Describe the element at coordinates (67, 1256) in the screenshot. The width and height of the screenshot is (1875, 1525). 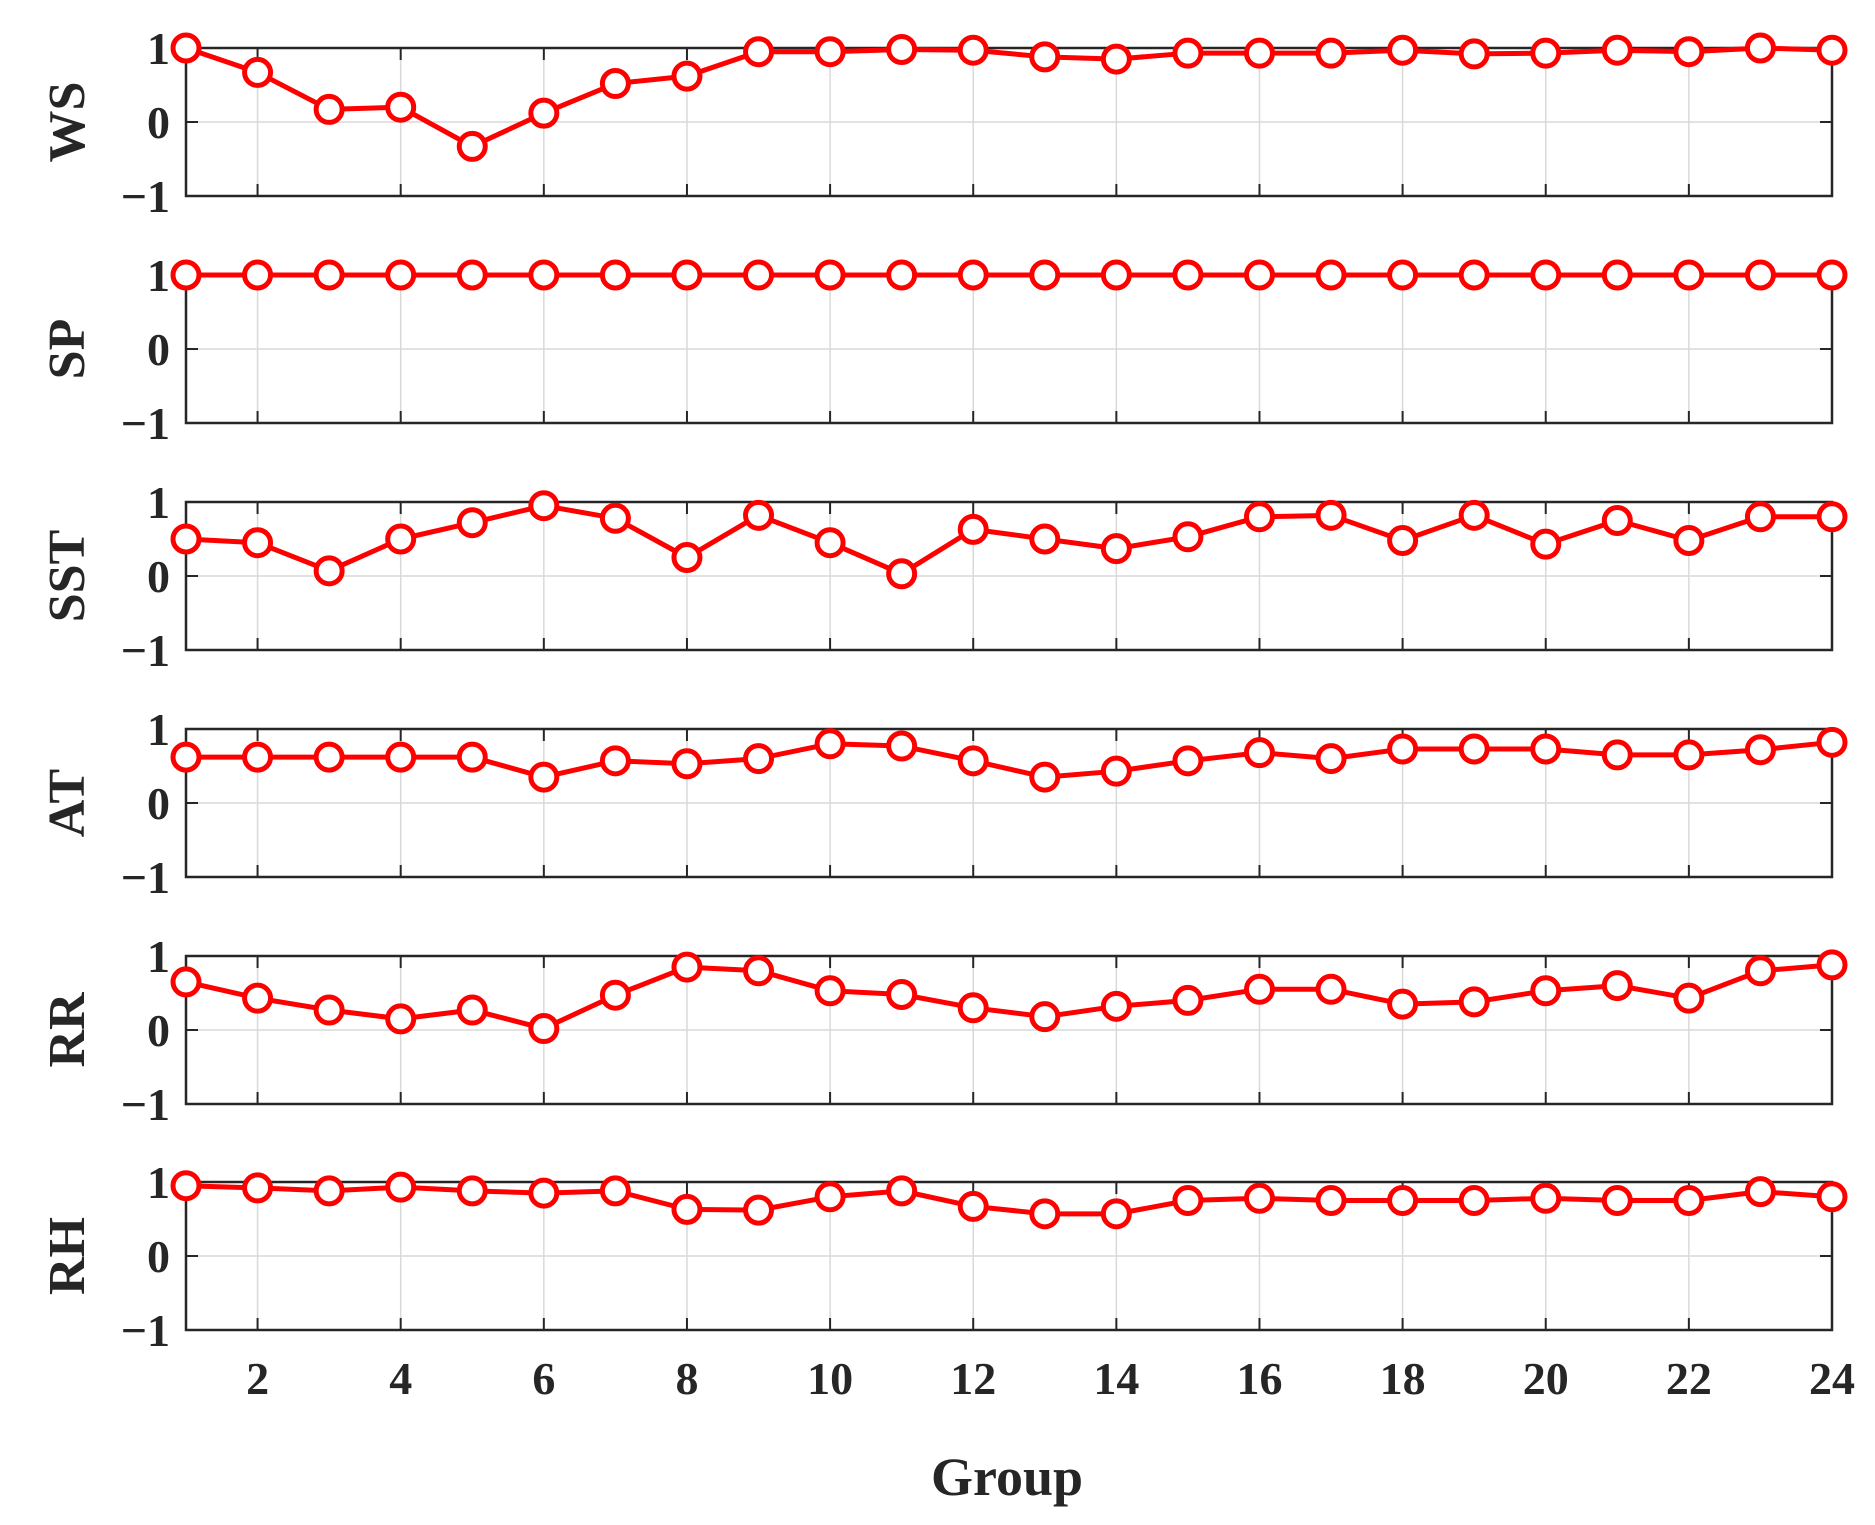
I see `y-axis-label-rh: RH` at that location.